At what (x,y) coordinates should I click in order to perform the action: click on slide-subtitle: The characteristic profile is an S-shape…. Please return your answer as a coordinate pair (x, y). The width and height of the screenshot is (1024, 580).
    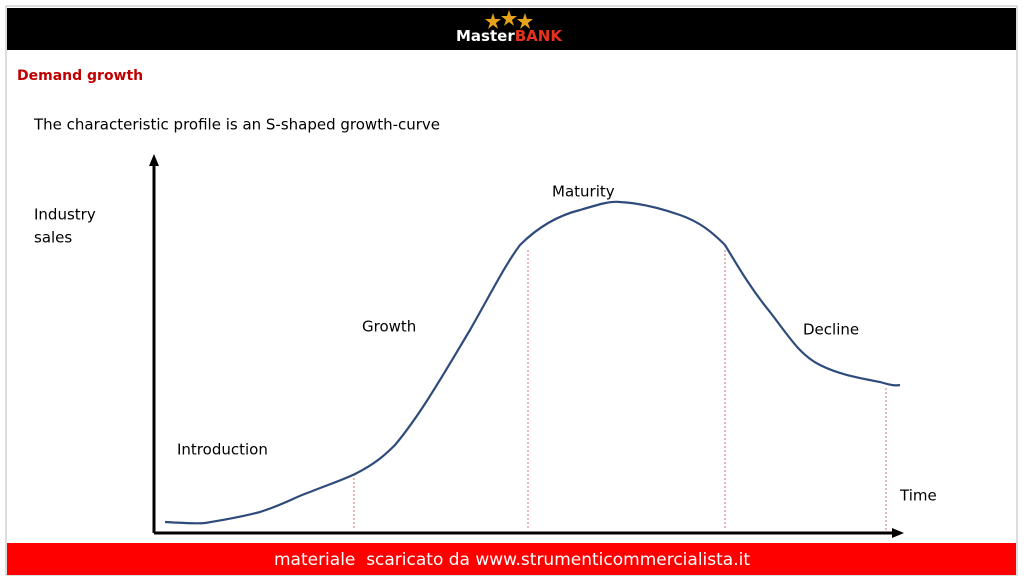
    Looking at the image, I should click on (236, 125).